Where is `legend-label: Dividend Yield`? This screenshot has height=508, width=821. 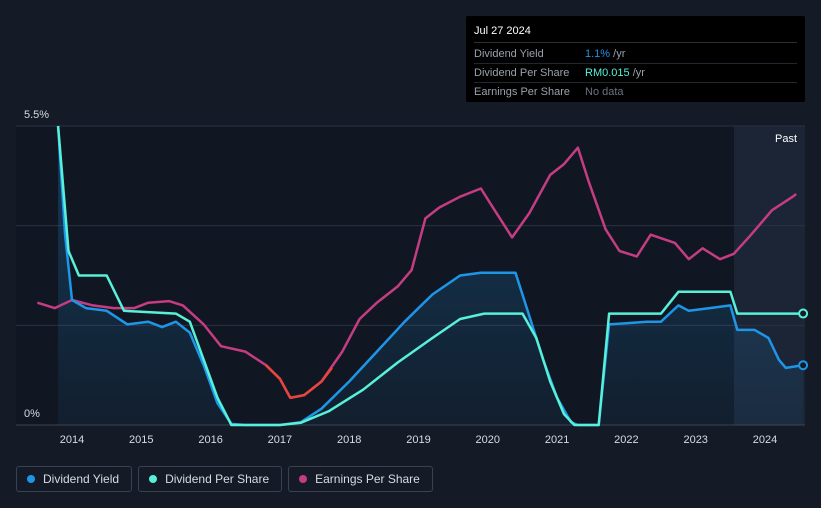
legend-label: Dividend Yield is located at coordinates (81, 479).